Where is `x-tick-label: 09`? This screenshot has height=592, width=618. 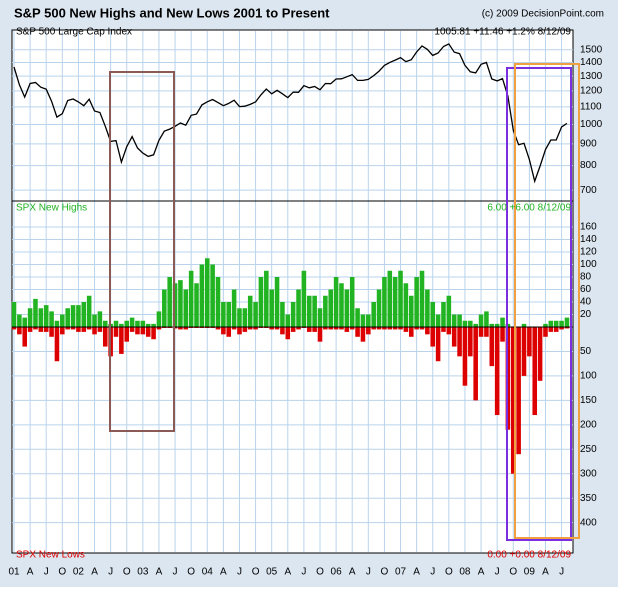 x-tick-label: 09 is located at coordinates (530, 572).